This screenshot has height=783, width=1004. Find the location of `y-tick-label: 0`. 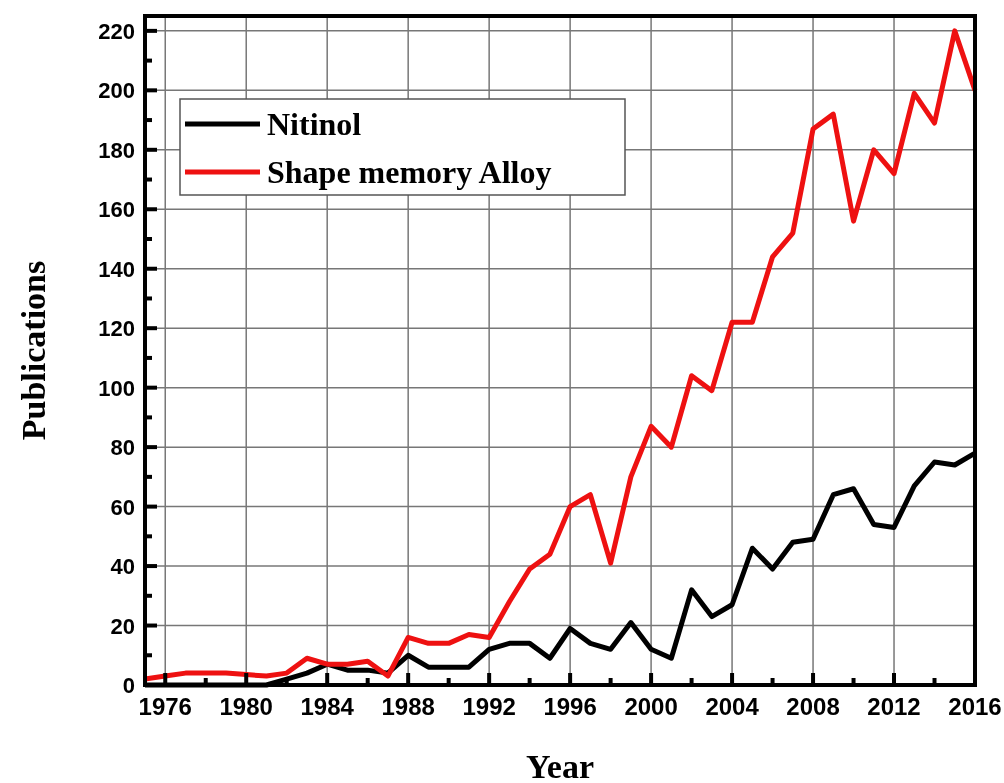

y-tick-label: 0 is located at coordinates (128, 685).